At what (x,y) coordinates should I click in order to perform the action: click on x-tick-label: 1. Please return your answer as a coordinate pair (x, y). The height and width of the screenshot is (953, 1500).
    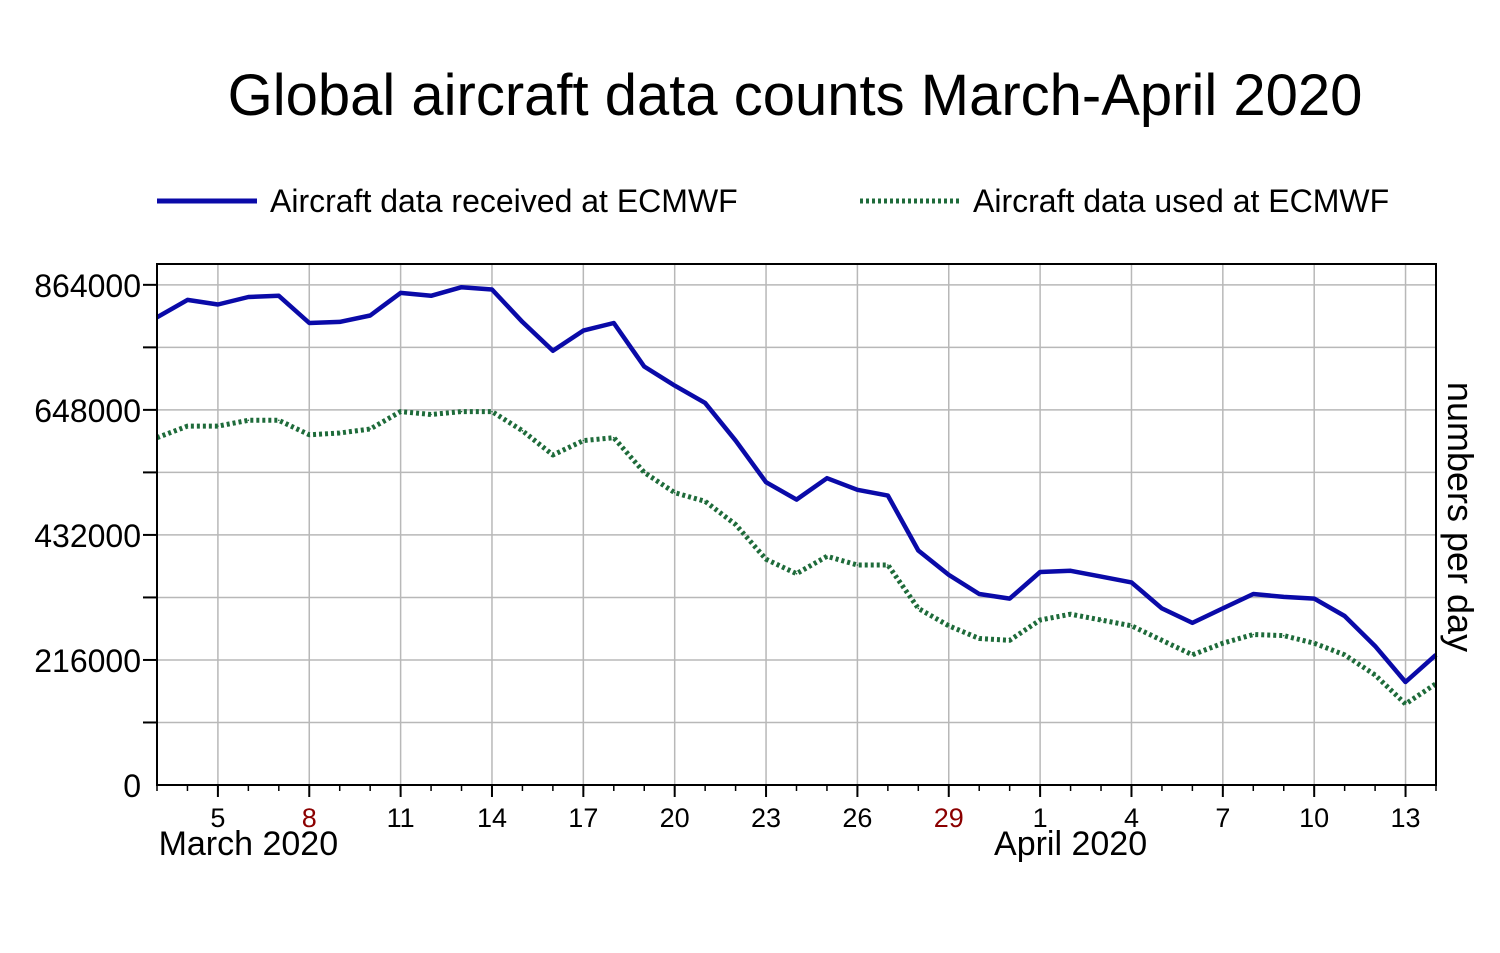
    Looking at the image, I should click on (1040, 818).